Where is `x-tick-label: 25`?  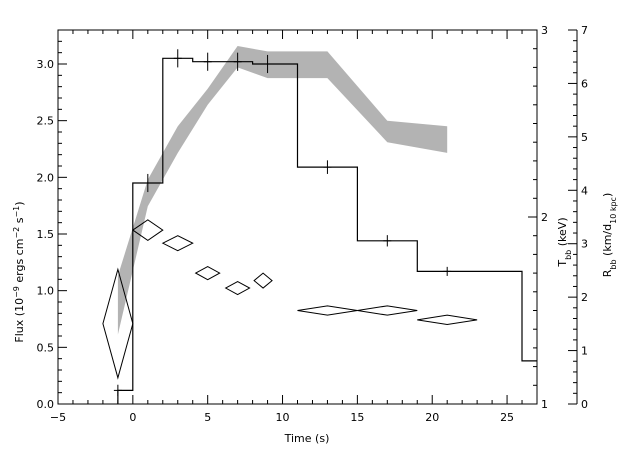
x-tick-label: 25 is located at coordinates (507, 417).